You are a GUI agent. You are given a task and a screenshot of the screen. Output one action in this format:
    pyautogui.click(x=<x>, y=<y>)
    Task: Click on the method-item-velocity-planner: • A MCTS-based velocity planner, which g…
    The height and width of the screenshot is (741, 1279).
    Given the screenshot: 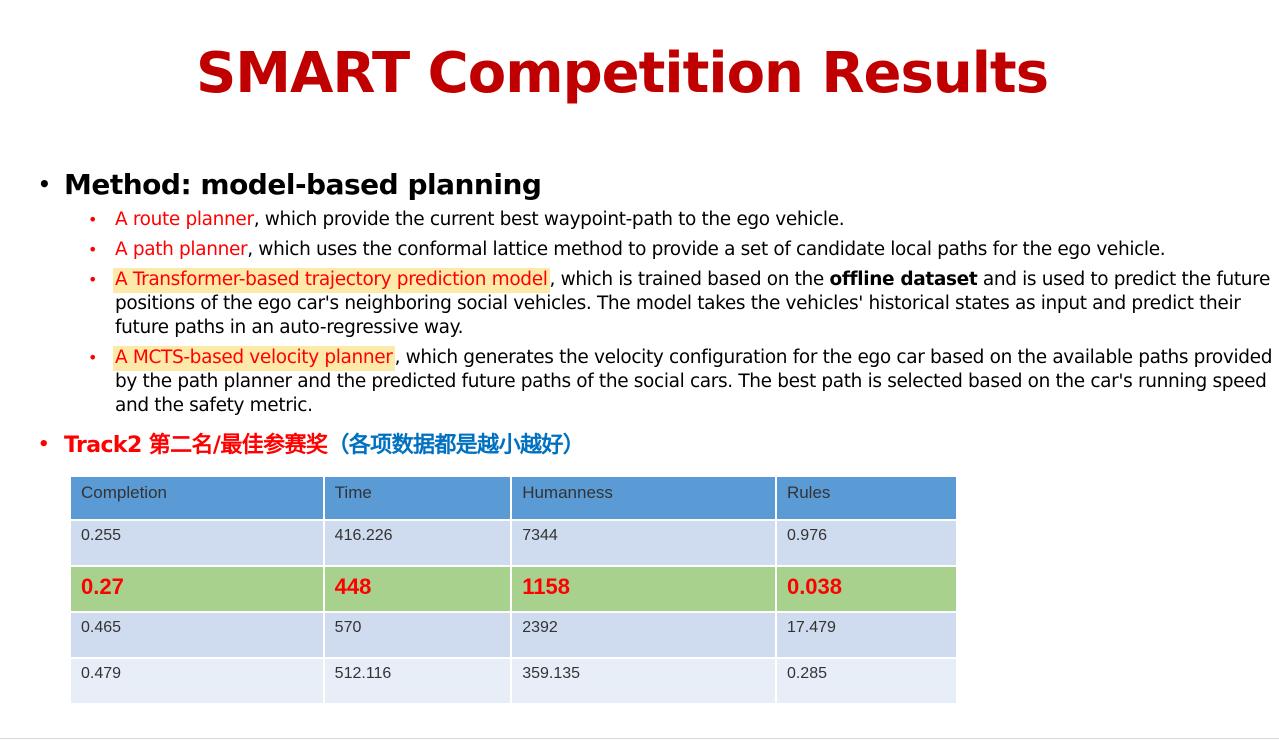 What is the action you would take?
    pyautogui.click(x=681, y=382)
    